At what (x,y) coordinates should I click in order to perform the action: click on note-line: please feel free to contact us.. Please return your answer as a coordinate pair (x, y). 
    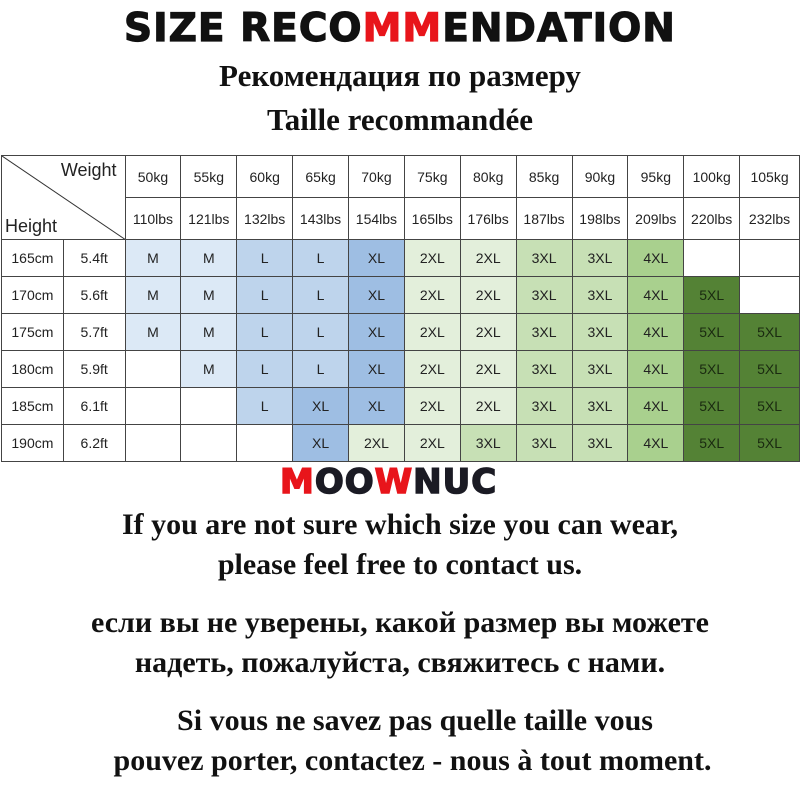
    Looking at the image, I should click on (400, 564).